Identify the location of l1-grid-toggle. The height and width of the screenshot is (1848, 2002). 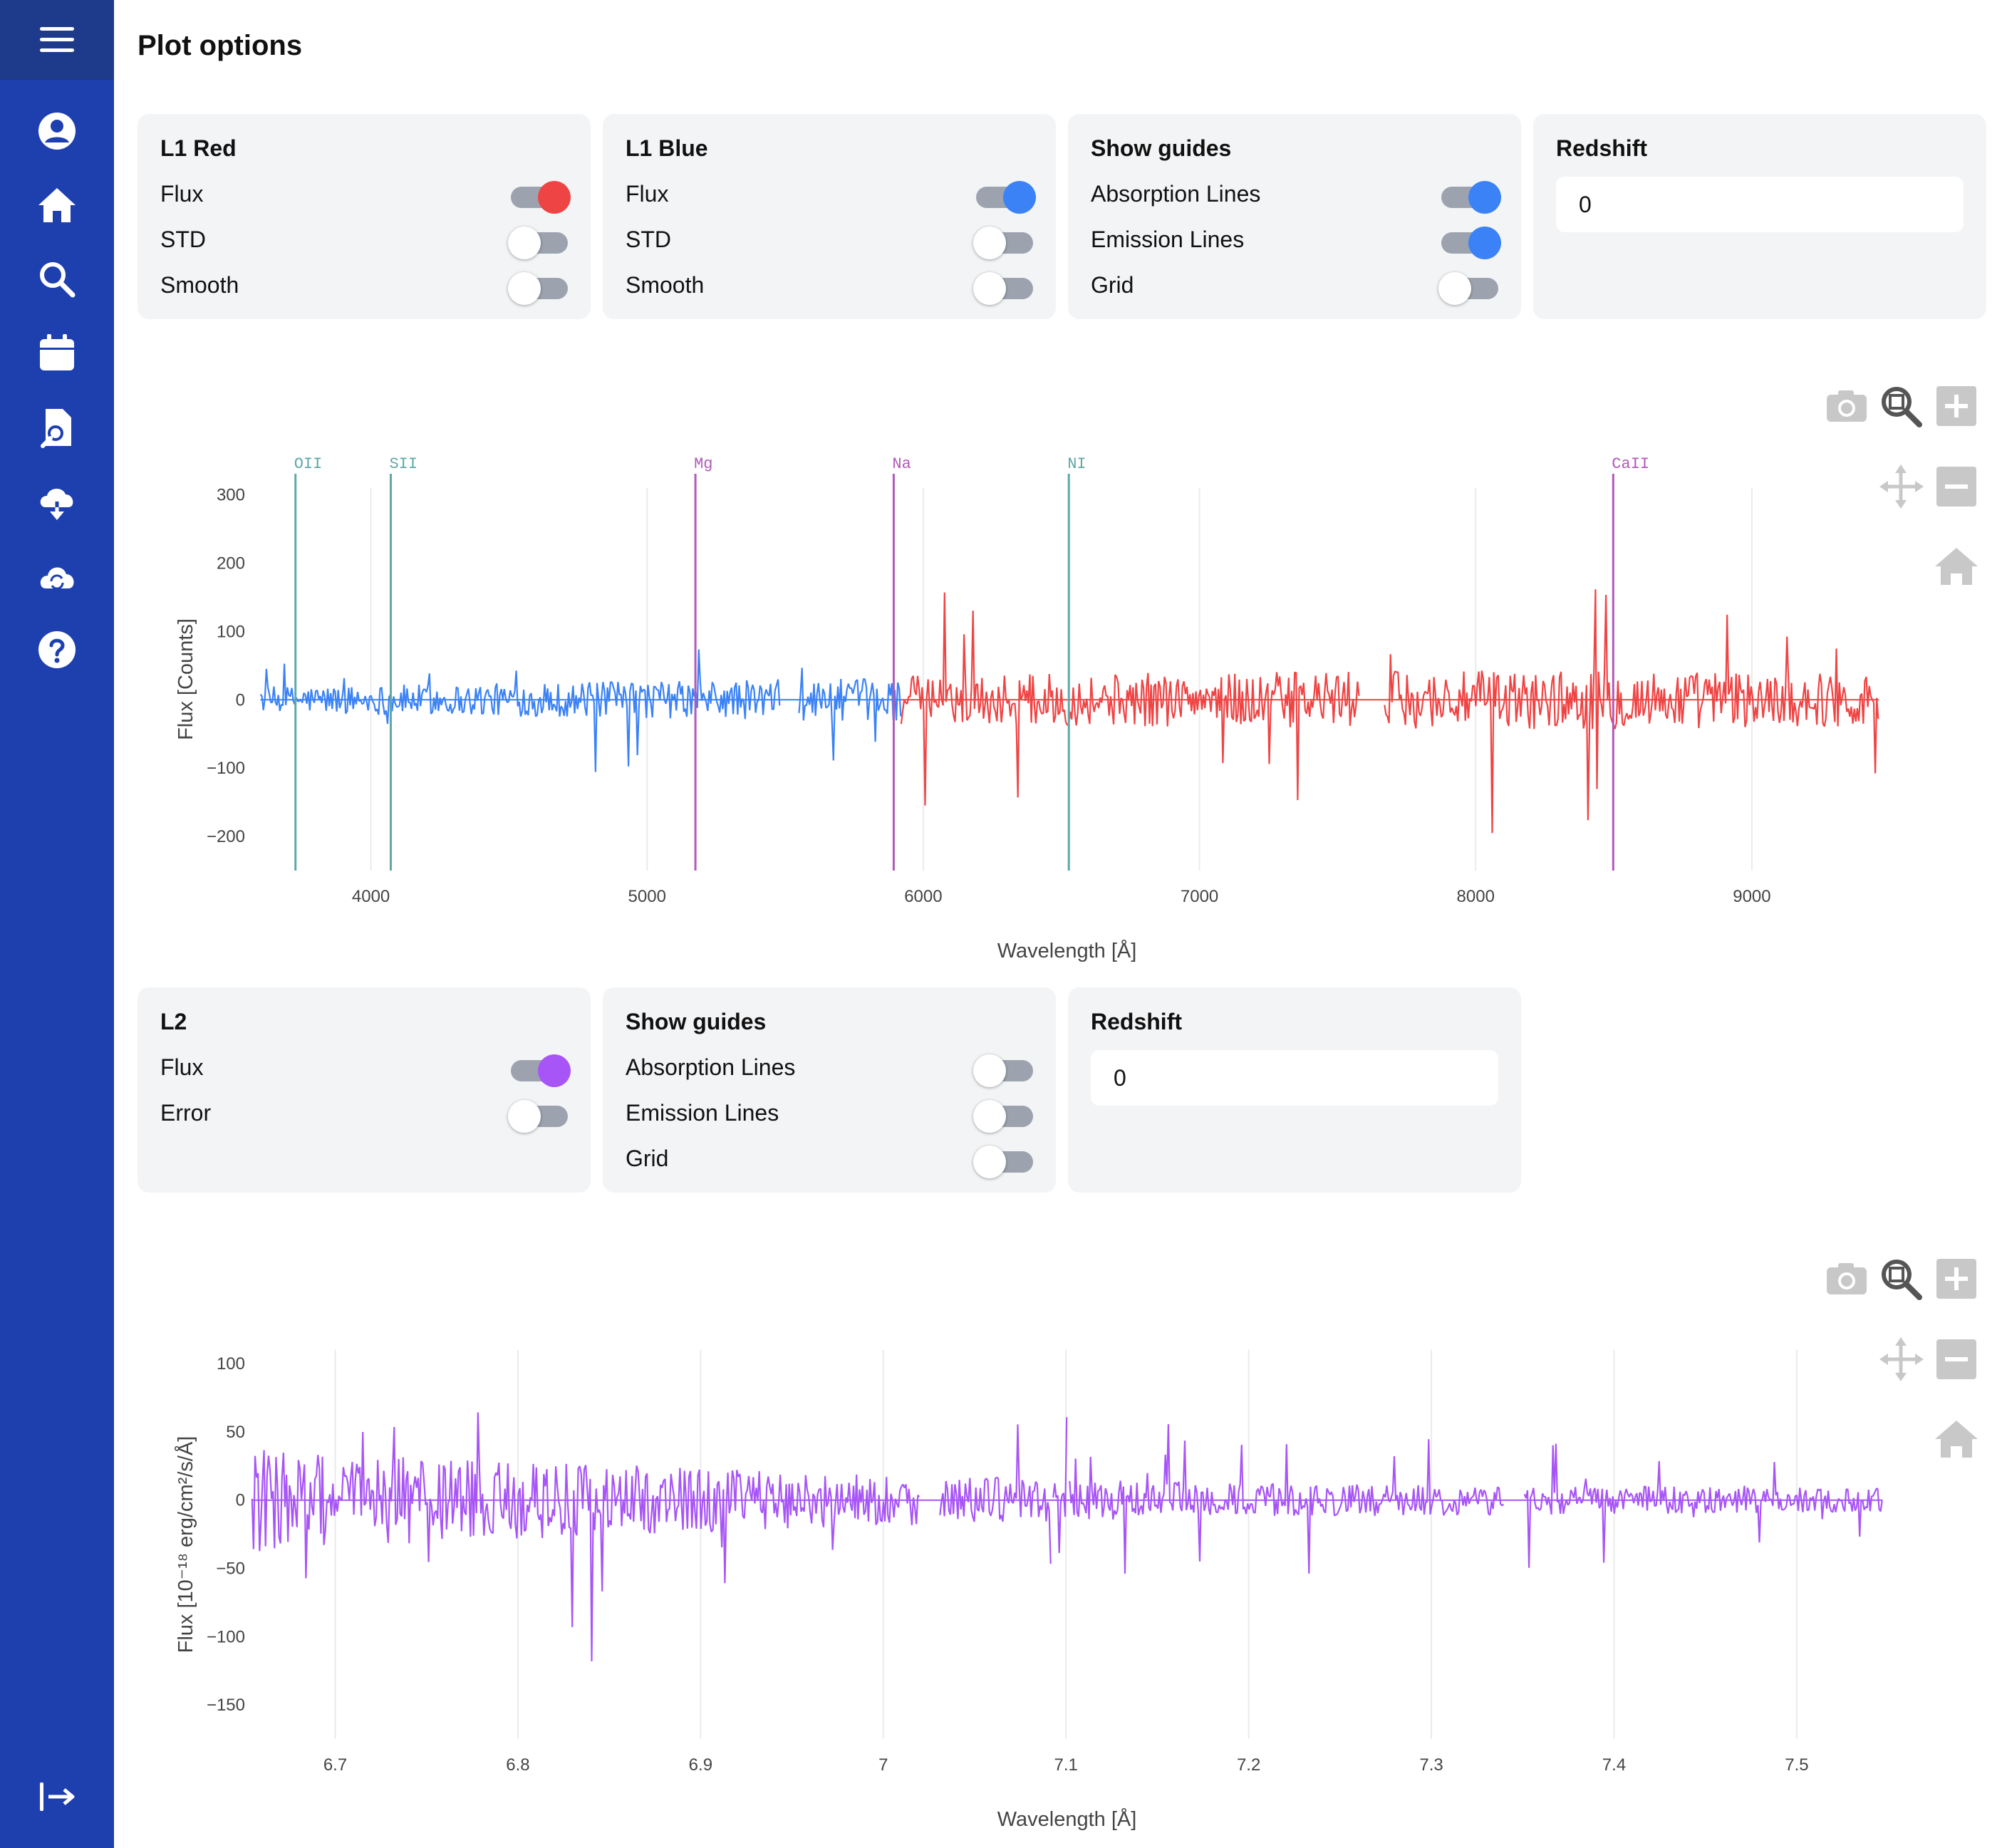
(1468, 288).